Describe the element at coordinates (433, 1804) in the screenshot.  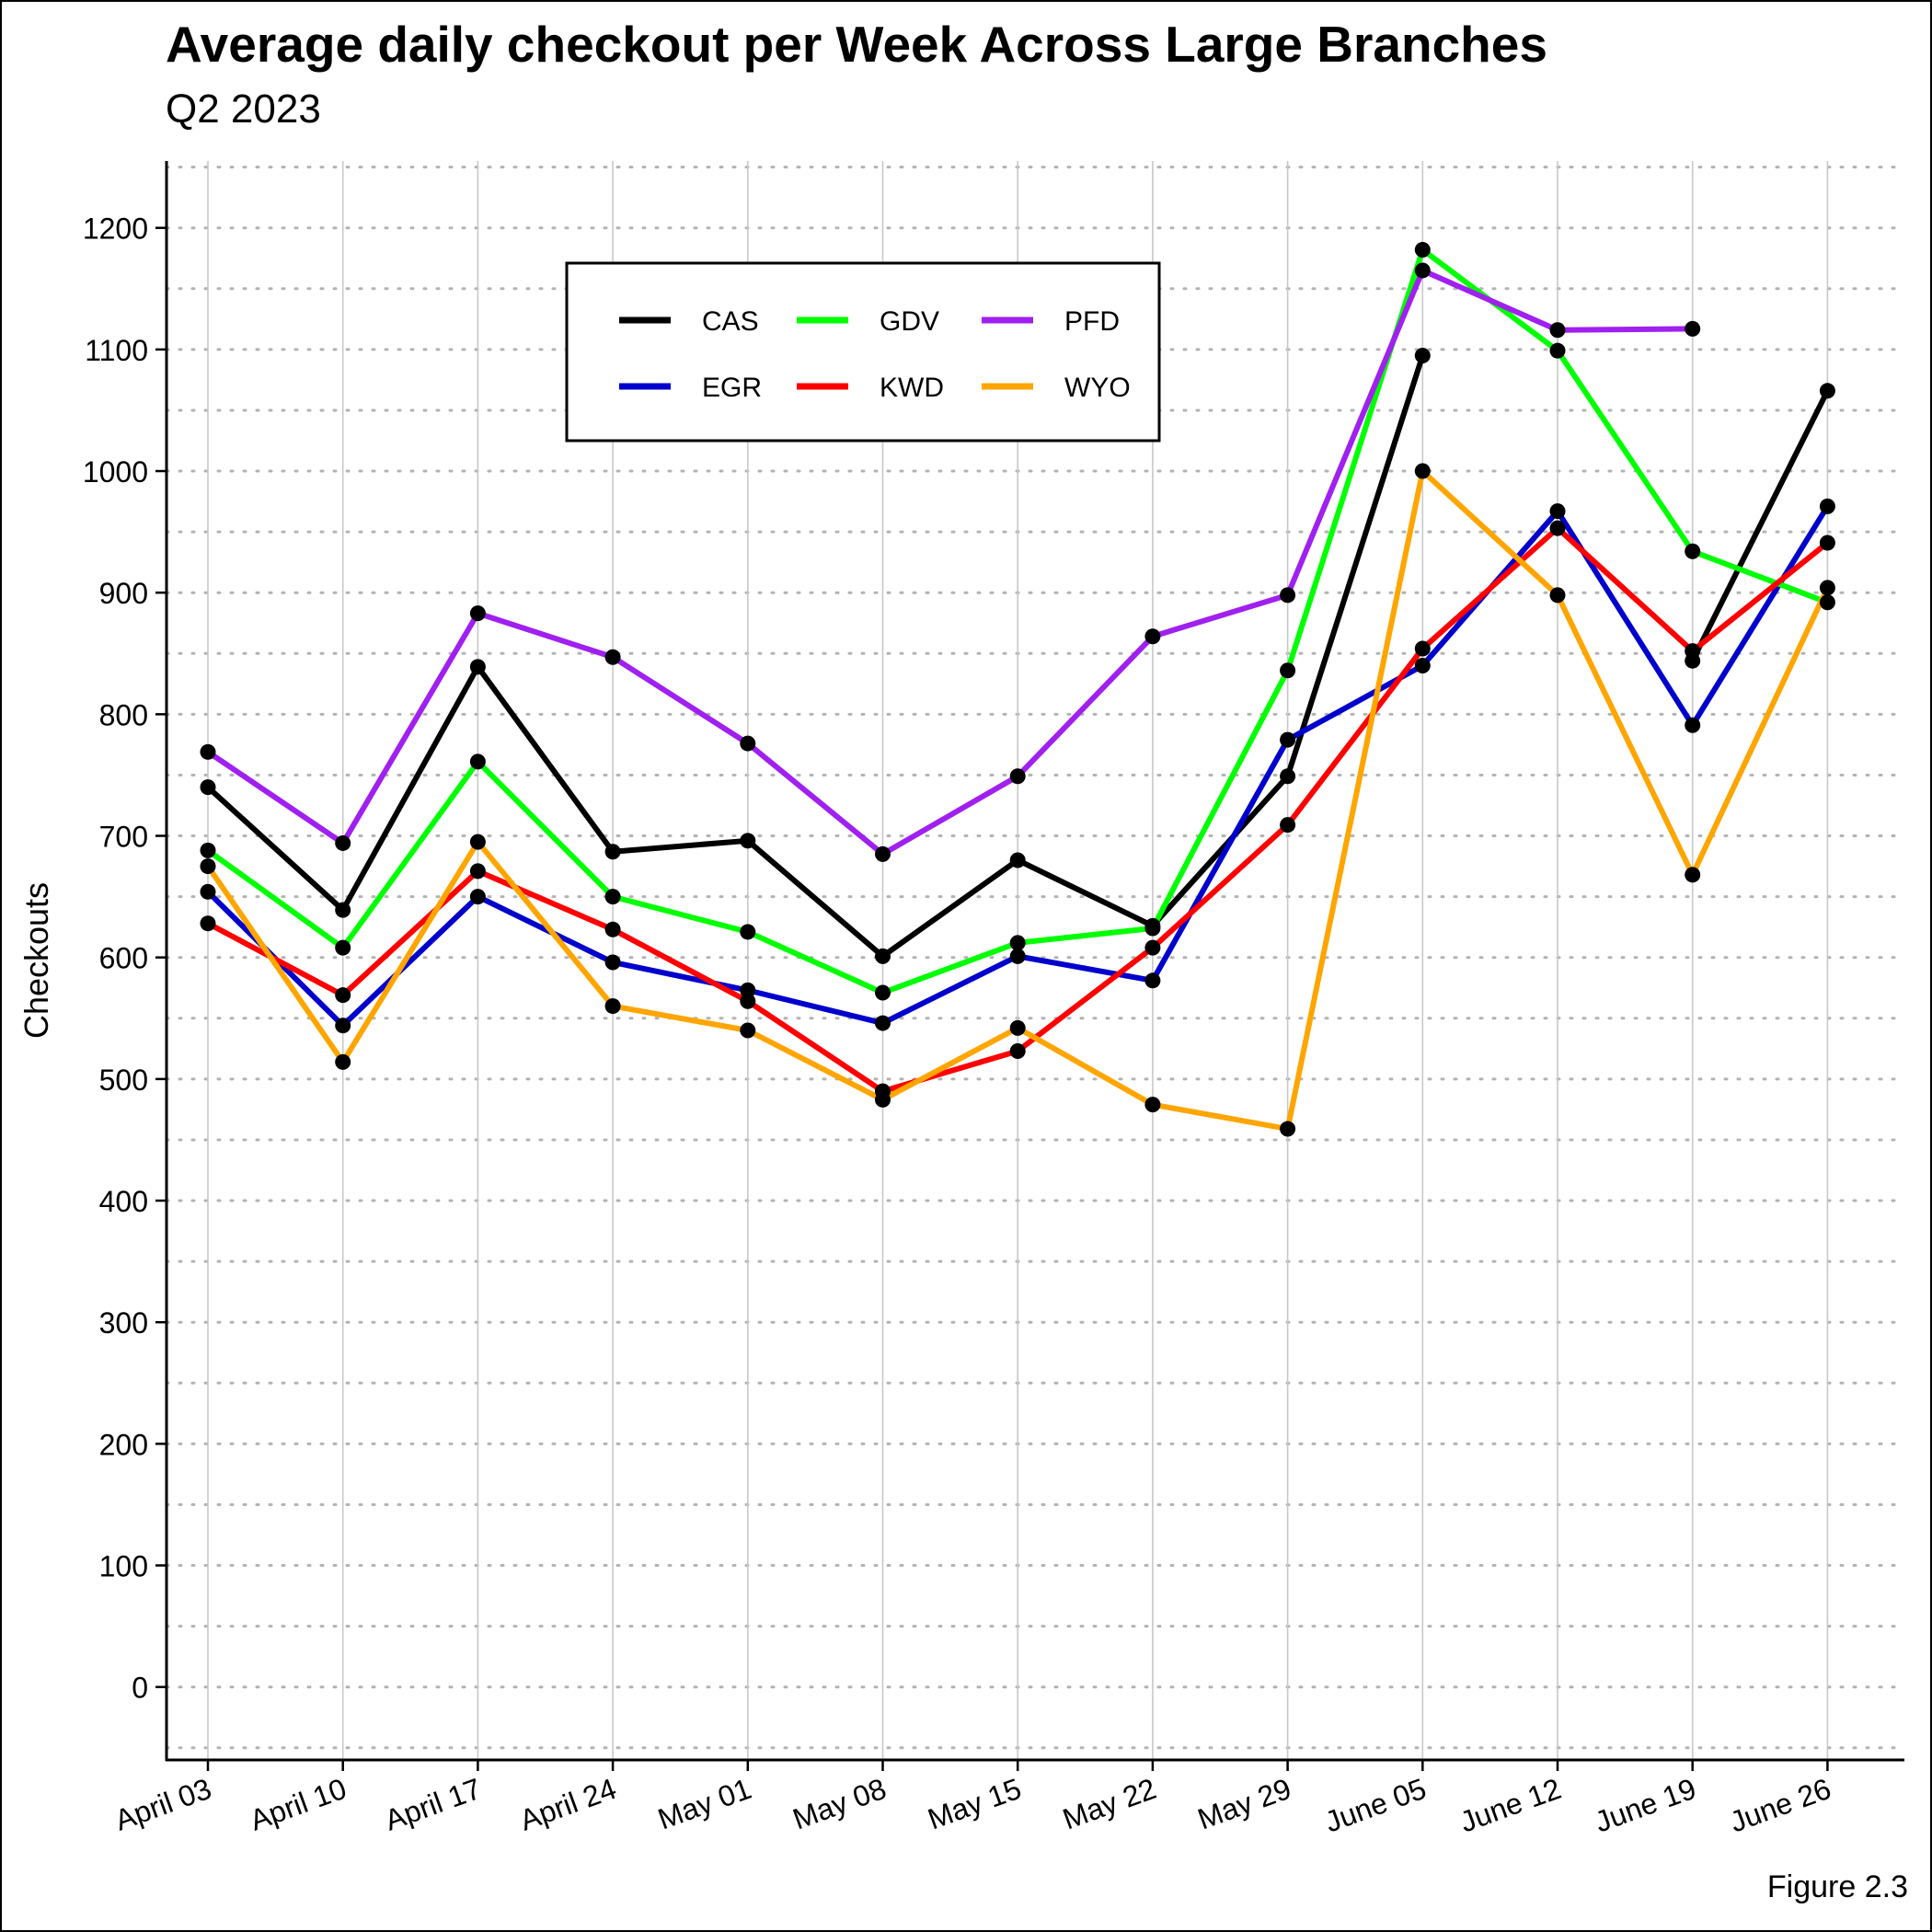
I see `x-tick-label: April 17` at that location.